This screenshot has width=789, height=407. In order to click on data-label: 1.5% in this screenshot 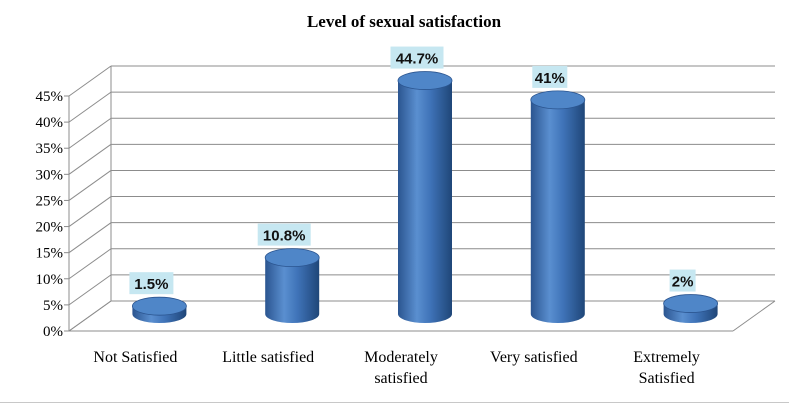, I will do `click(151, 284)`.